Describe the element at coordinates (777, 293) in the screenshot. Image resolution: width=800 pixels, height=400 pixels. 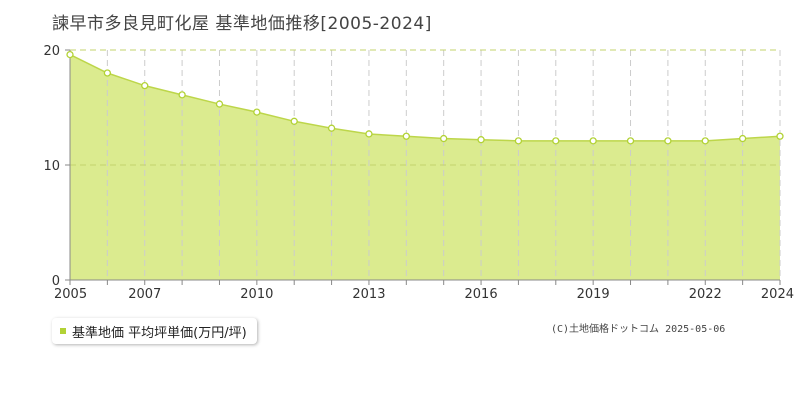
I see `x-tick-label: 2024` at that location.